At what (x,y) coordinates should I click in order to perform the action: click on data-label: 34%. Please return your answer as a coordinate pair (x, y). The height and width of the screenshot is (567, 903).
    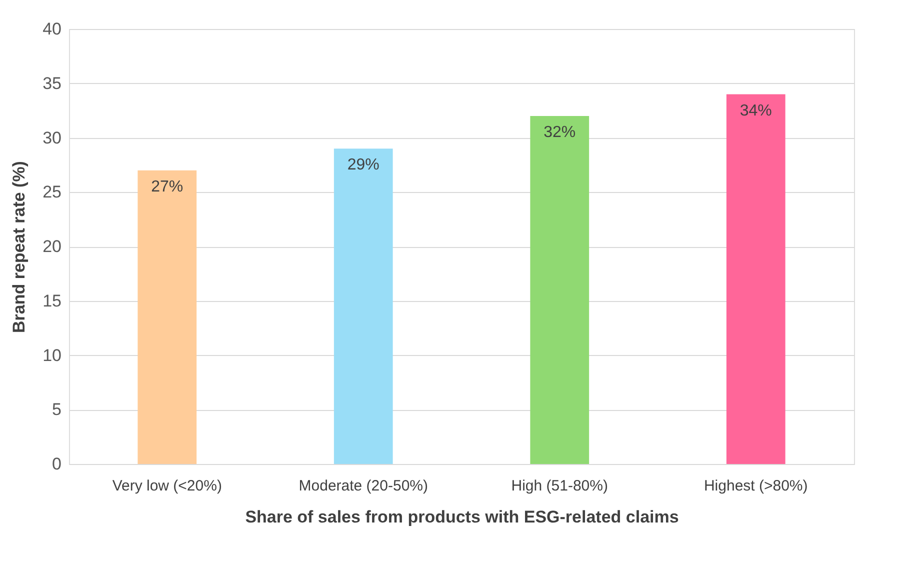
    Looking at the image, I should click on (756, 111).